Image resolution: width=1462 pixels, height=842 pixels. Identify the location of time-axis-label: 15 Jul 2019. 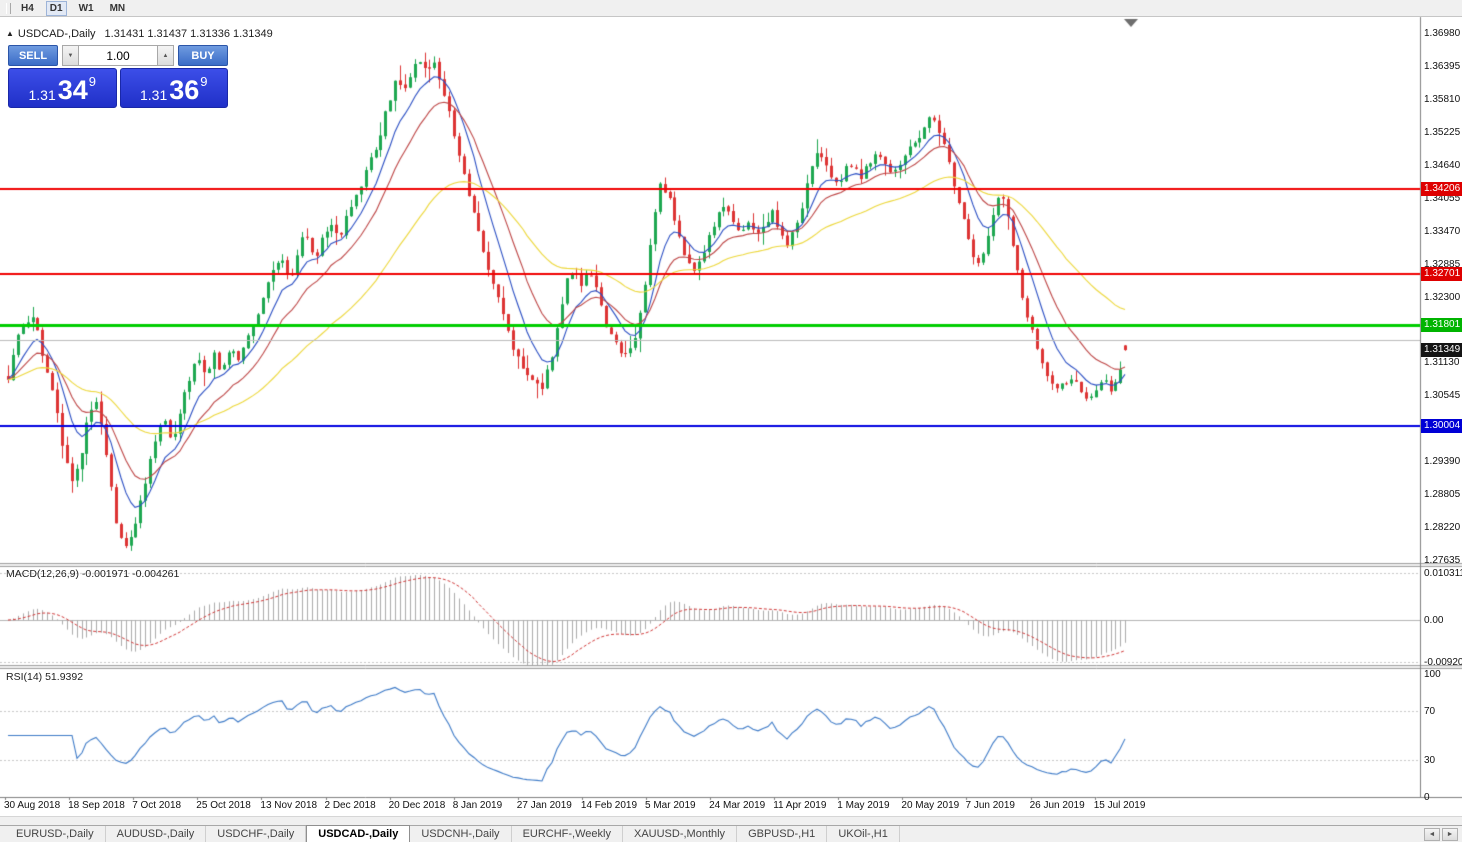
(1119, 805).